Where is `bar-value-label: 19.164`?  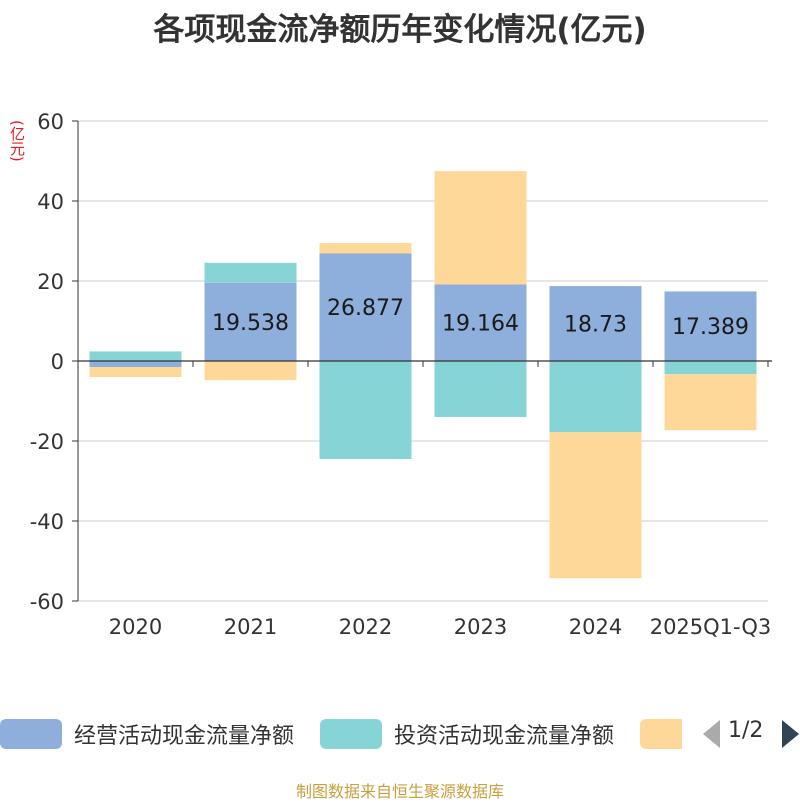 bar-value-label: 19.164 is located at coordinates (480, 324).